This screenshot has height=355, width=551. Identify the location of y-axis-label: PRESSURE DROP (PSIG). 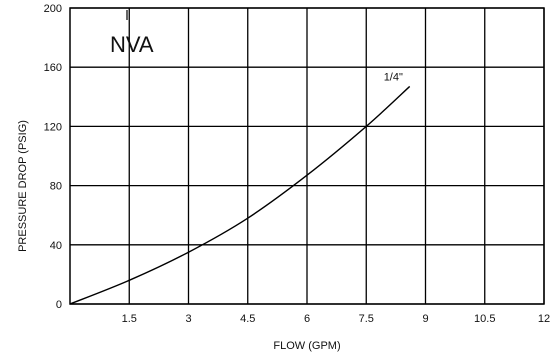
(23, 186).